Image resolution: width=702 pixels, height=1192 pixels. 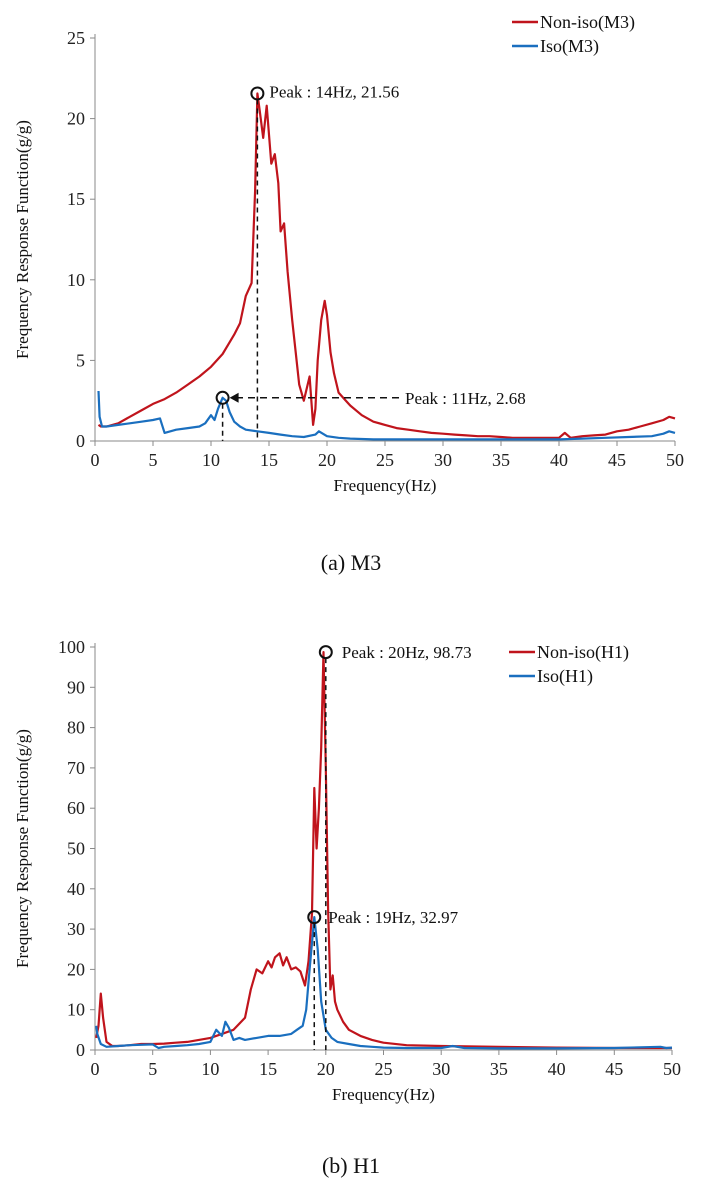 What do you see at coordinates (76, 768) in the screenshot?
I see `y-tick-label: 70` at bounding box center [76, 768].